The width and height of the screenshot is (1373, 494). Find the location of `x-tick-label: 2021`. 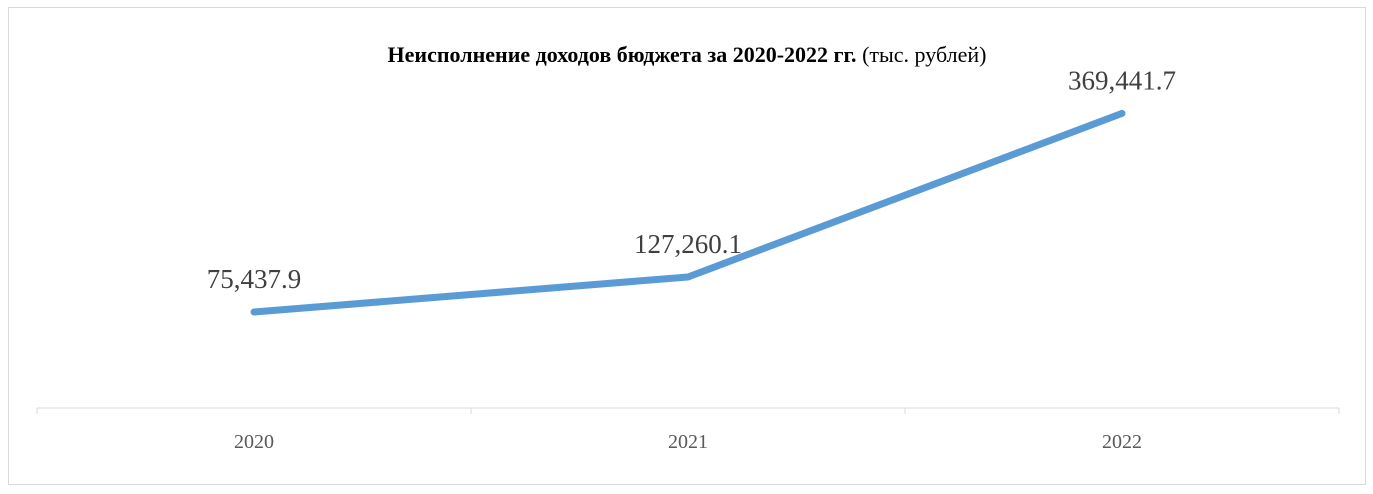

x-tick-label: 2021 is located at coordinates (688, 442).